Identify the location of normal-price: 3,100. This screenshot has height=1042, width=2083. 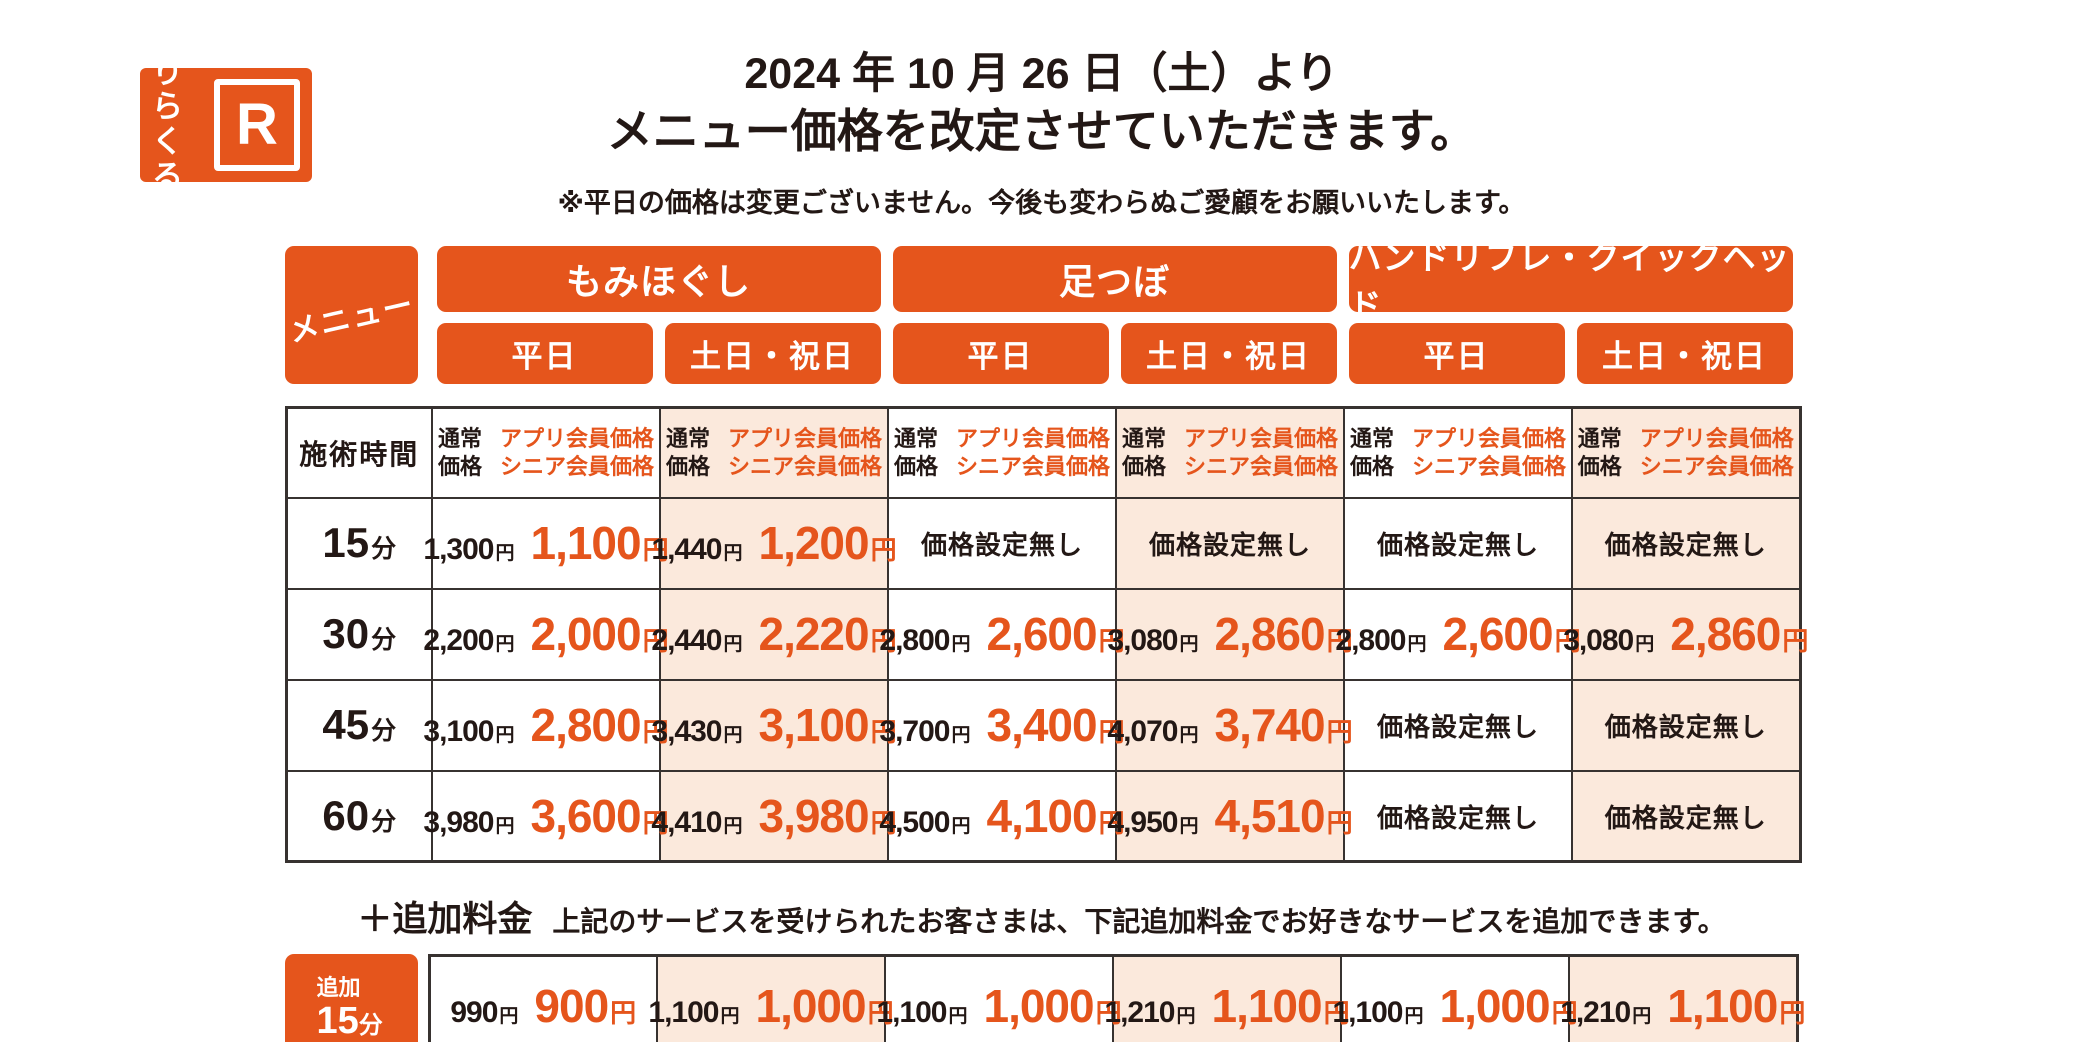
(458, 732).